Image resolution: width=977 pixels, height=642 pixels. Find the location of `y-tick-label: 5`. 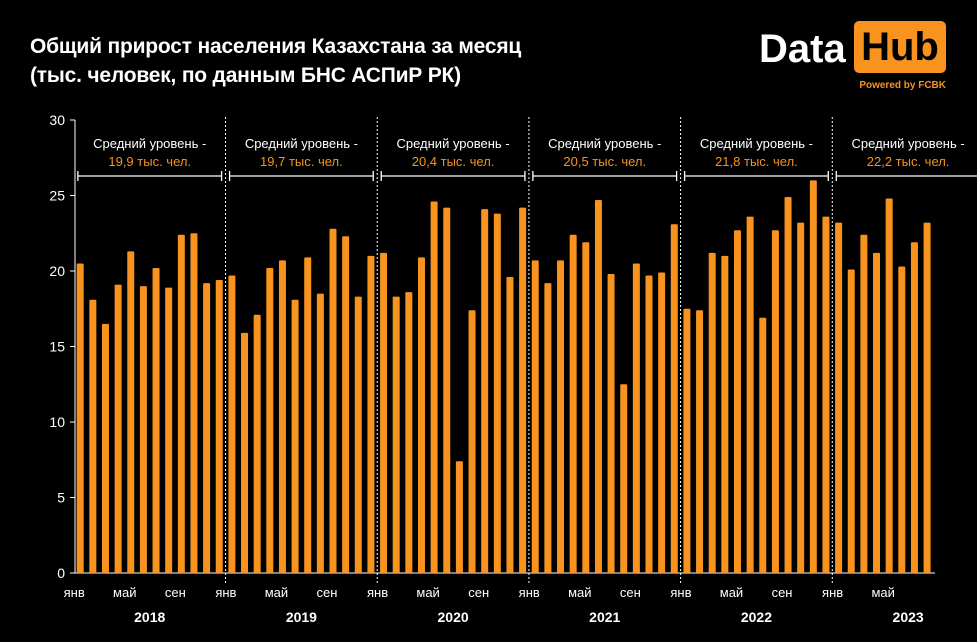

y-tick-label: 5 is located at coordinates (61, 498).